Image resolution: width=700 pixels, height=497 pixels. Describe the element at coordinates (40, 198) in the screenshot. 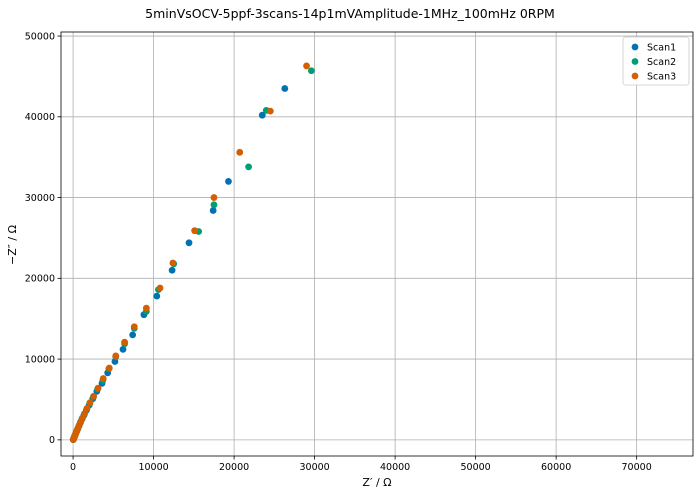

I see `y-tick-label: 30000` at that location.